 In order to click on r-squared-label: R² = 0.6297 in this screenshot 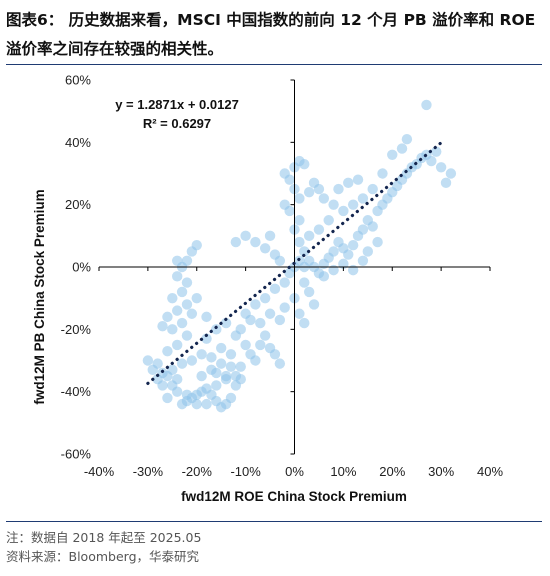, I will do `click(177, 123)`.